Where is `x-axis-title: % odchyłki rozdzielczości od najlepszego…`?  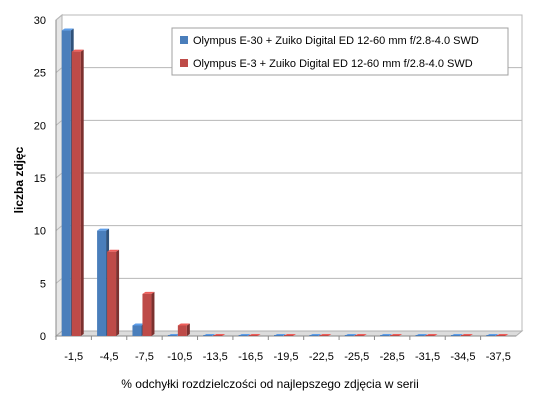 x-axis-title: % odchyłki rozdzielczości od najlepszego… is located at coordinates (269, 384).